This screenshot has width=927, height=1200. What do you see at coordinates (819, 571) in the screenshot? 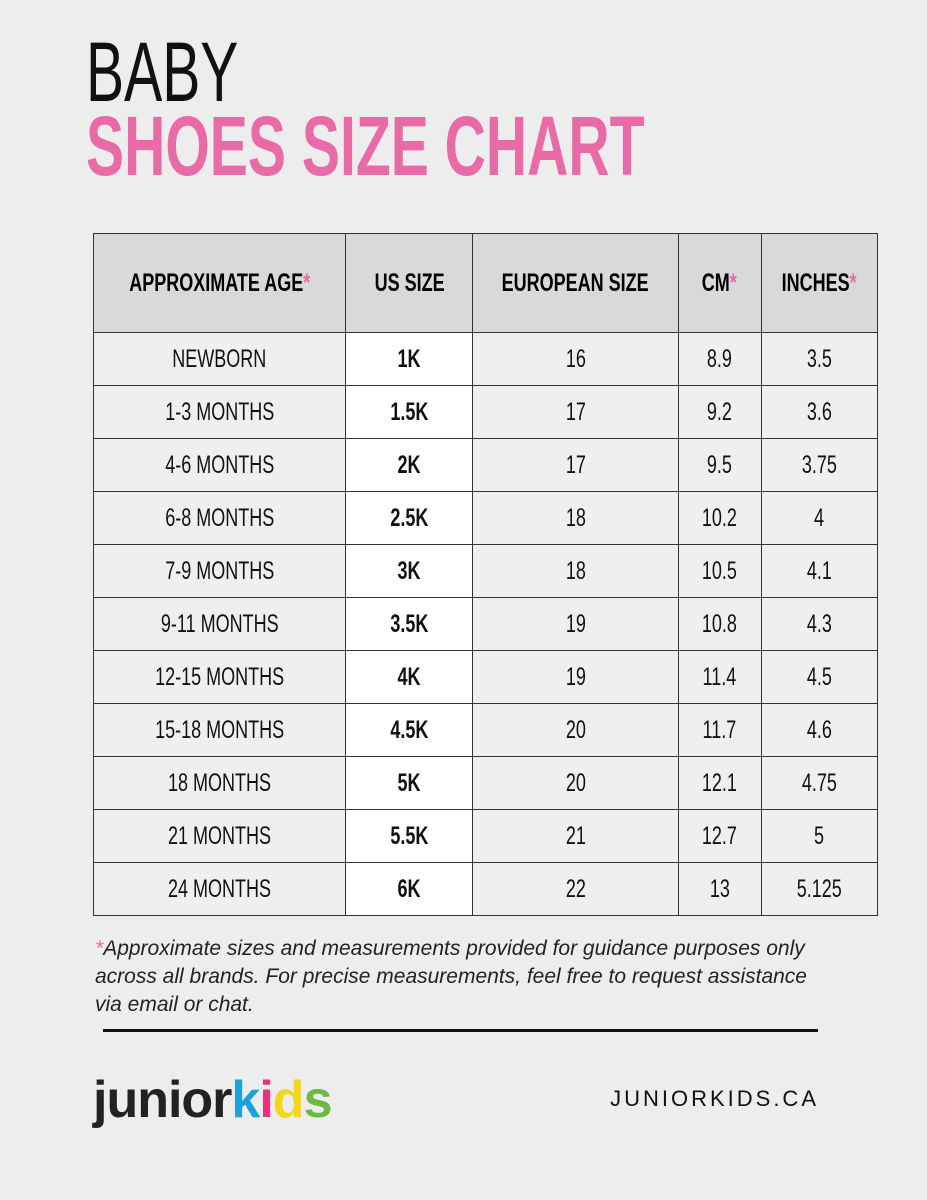
I see `table-cell: 4.1` at bounding box center [819, 571].